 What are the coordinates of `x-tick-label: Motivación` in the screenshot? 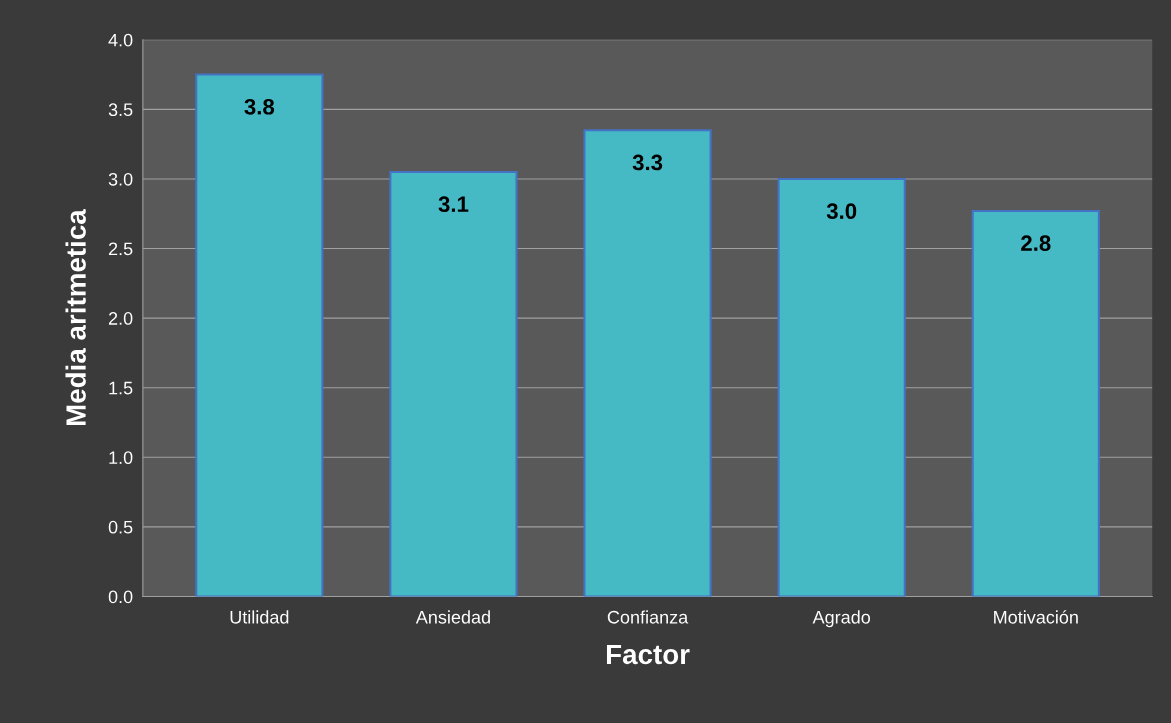 It's located at (1036, 617).